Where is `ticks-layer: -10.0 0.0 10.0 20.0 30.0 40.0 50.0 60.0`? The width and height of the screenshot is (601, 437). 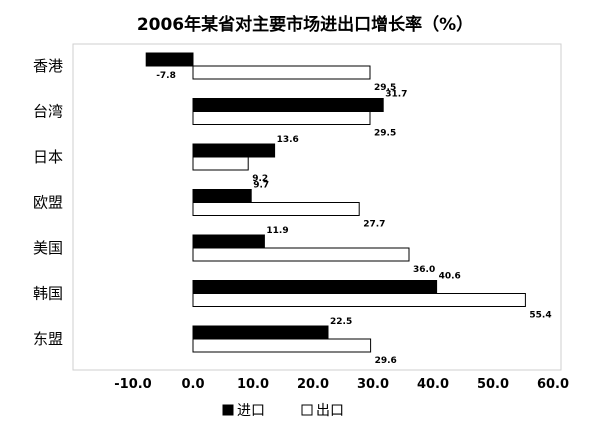
ticks-layer: -10.0 0.0 10.0 20.0 30.0 40.0 50.0 60.0 is located at coordinates (341, 384).